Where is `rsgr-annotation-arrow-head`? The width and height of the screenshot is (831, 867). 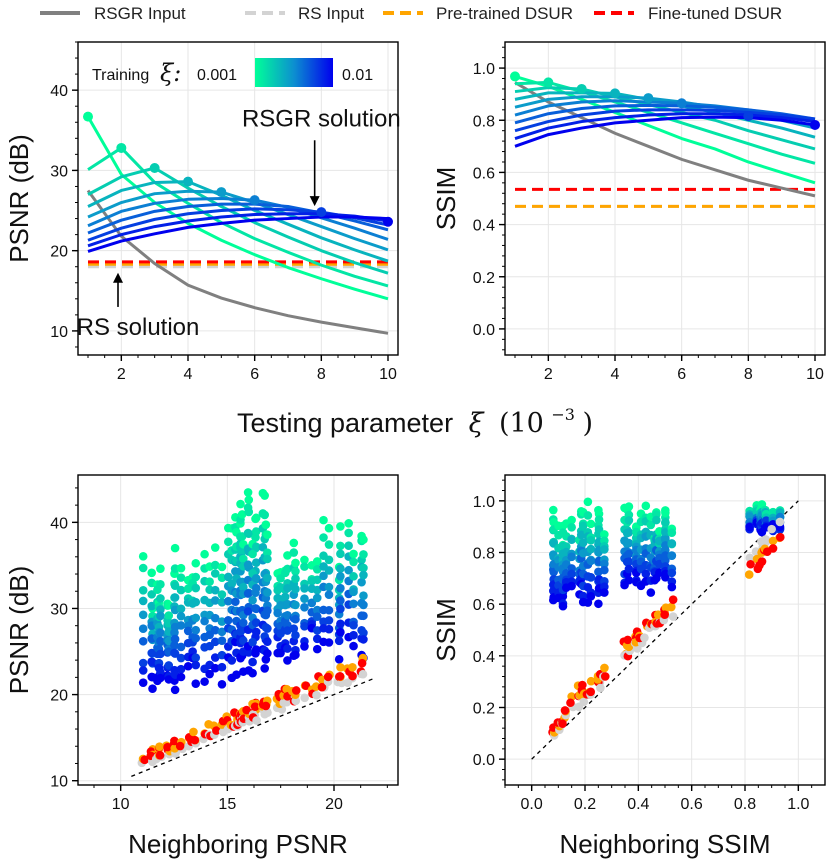 rsgr-annotation-arrow-head is located at coordinates (314, 201).